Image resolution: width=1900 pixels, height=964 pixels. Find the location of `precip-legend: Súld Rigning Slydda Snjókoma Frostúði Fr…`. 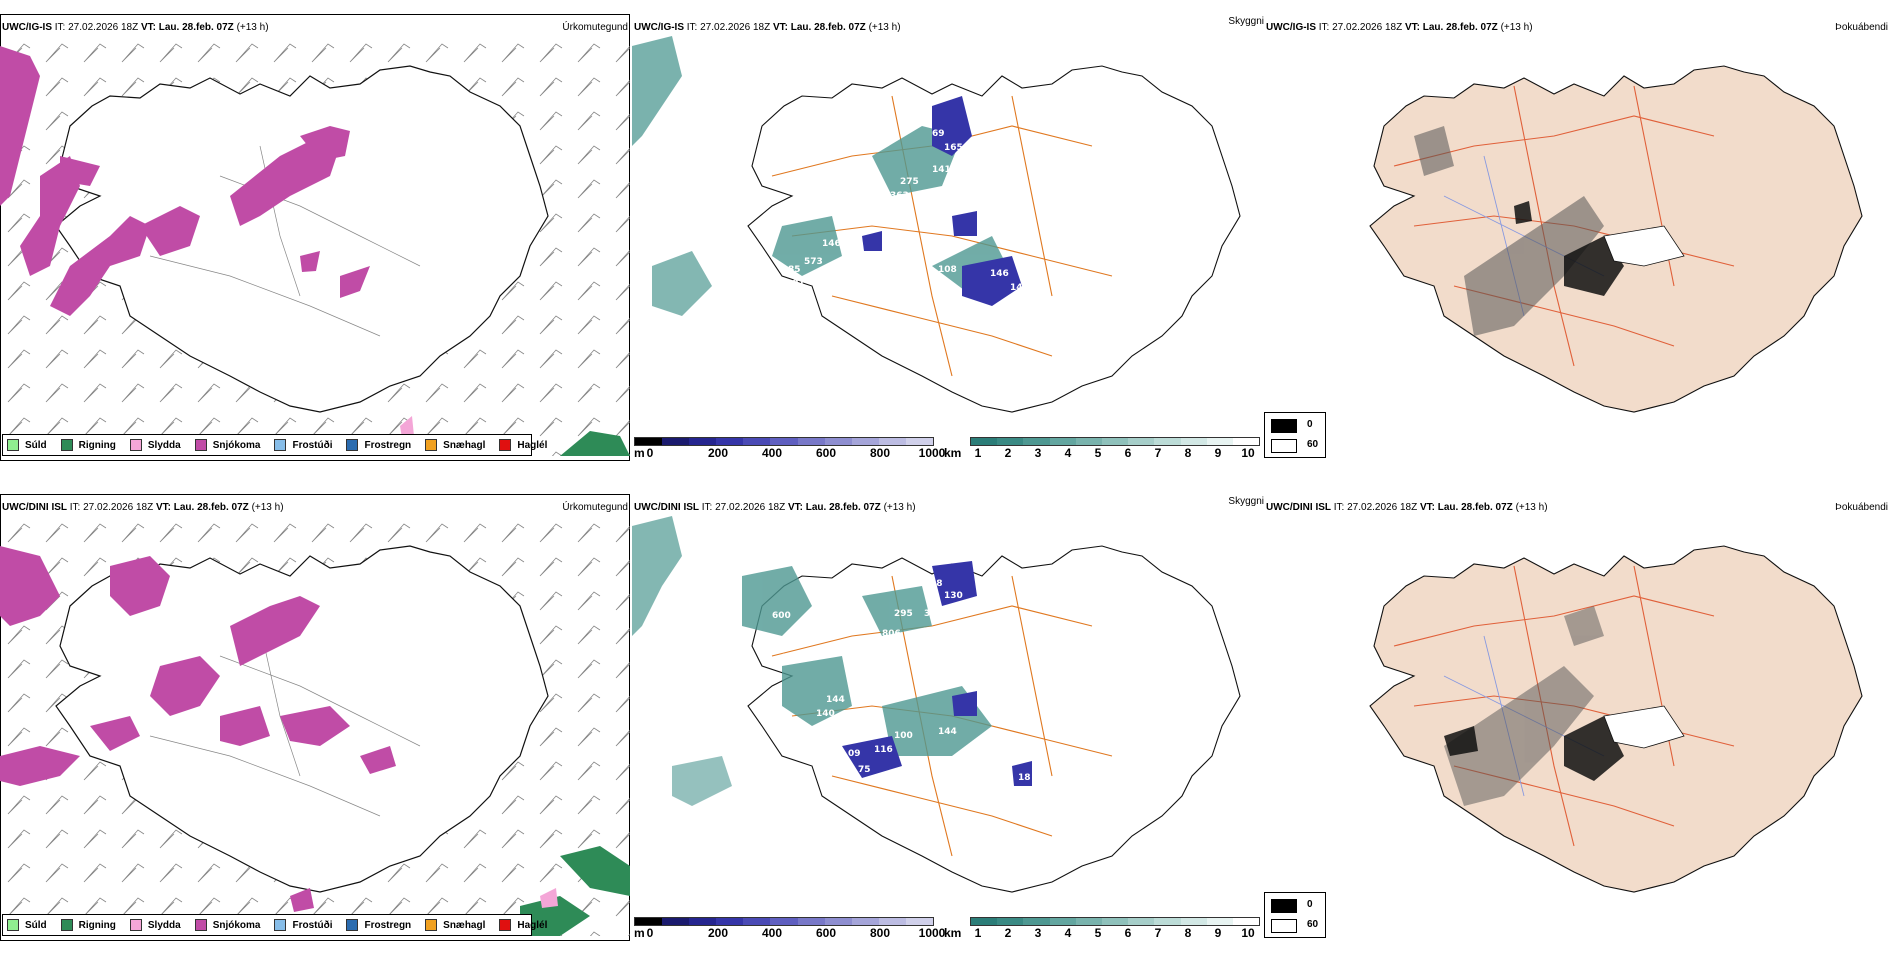

precip-legend: Súld Rigning Slydda Snjókoma Frostúði Fr… is located at coordinates (274, 445).